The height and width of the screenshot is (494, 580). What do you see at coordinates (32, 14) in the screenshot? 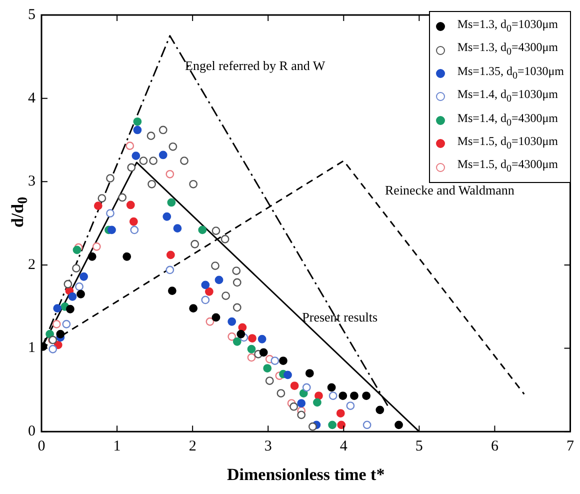
I see `y-tick-label: 5` at bounding box center [32, 14].